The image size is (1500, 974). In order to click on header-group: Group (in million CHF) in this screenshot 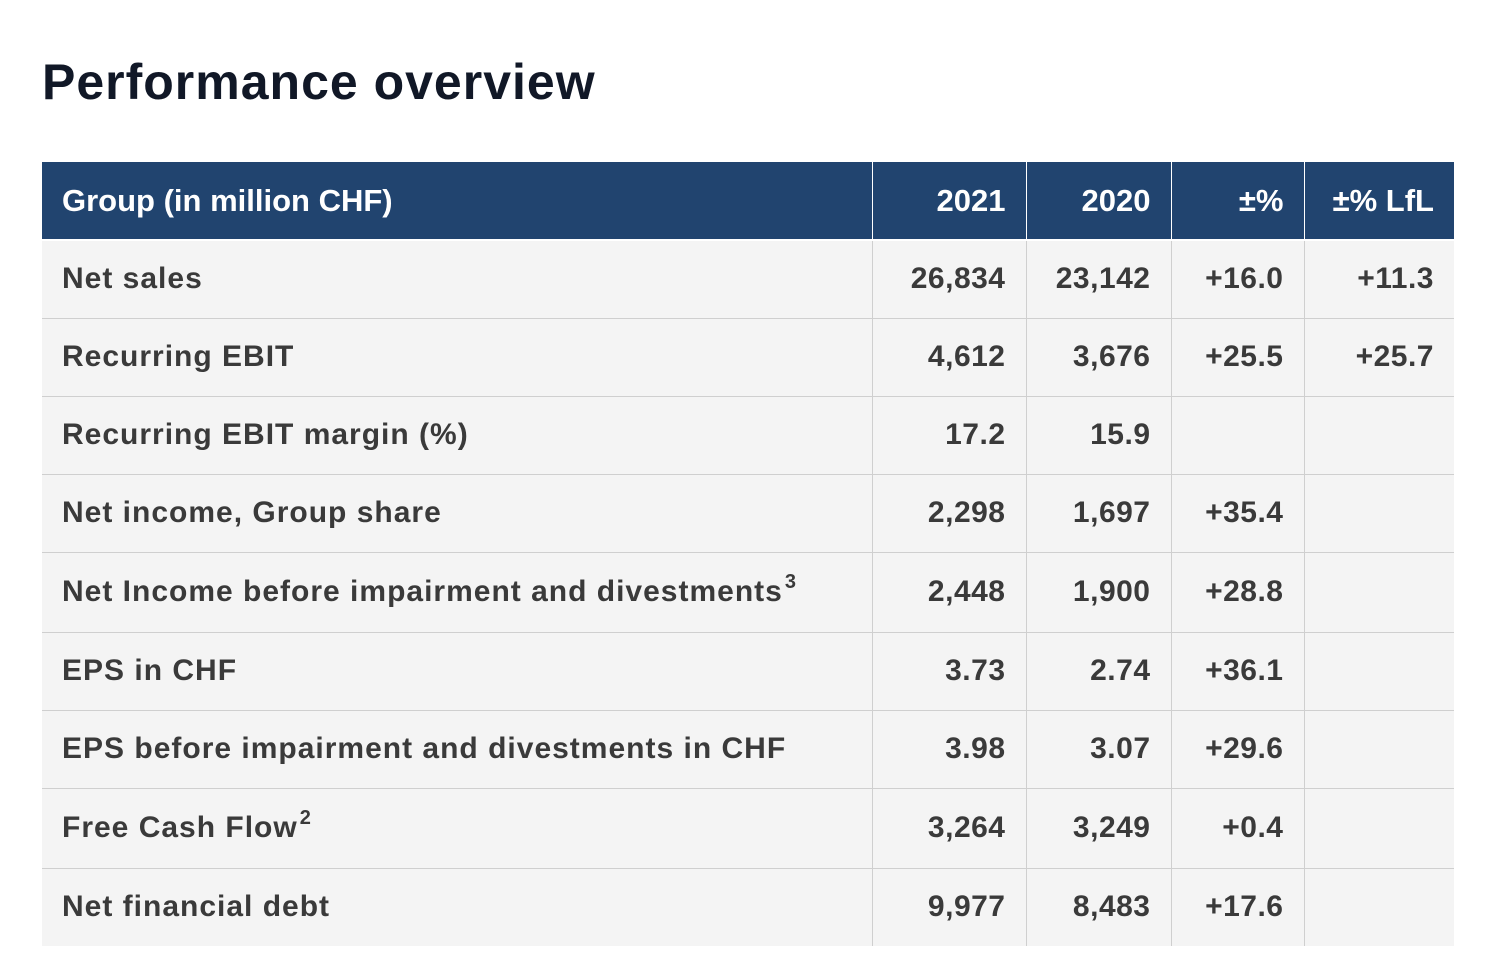, I will do `click(457, 201)`.